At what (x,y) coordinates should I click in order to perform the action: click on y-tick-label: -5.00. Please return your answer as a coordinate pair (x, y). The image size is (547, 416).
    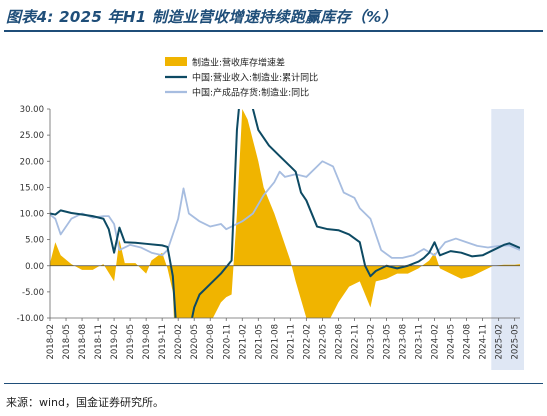
    Looking at the image, I should click on (33, 293).